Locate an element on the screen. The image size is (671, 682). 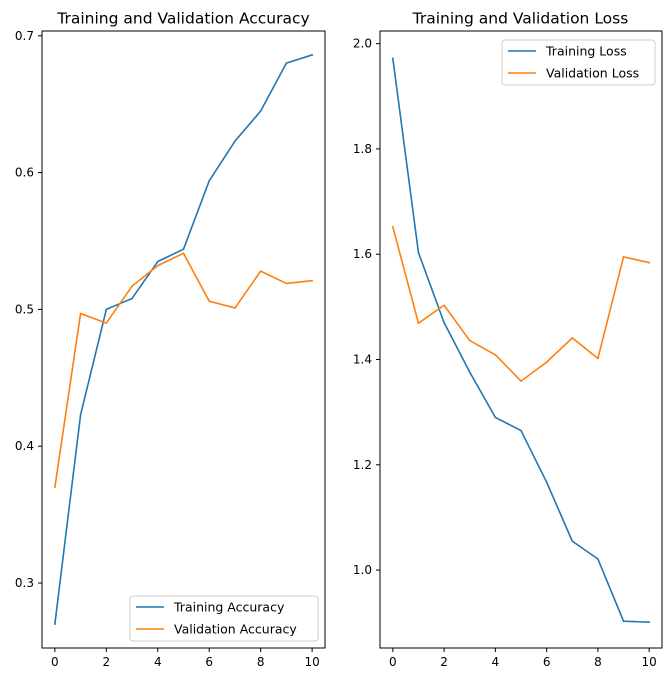
accuracy-legend: Training Accuracy Validation Accuracy is located at coordinates (224, 618).